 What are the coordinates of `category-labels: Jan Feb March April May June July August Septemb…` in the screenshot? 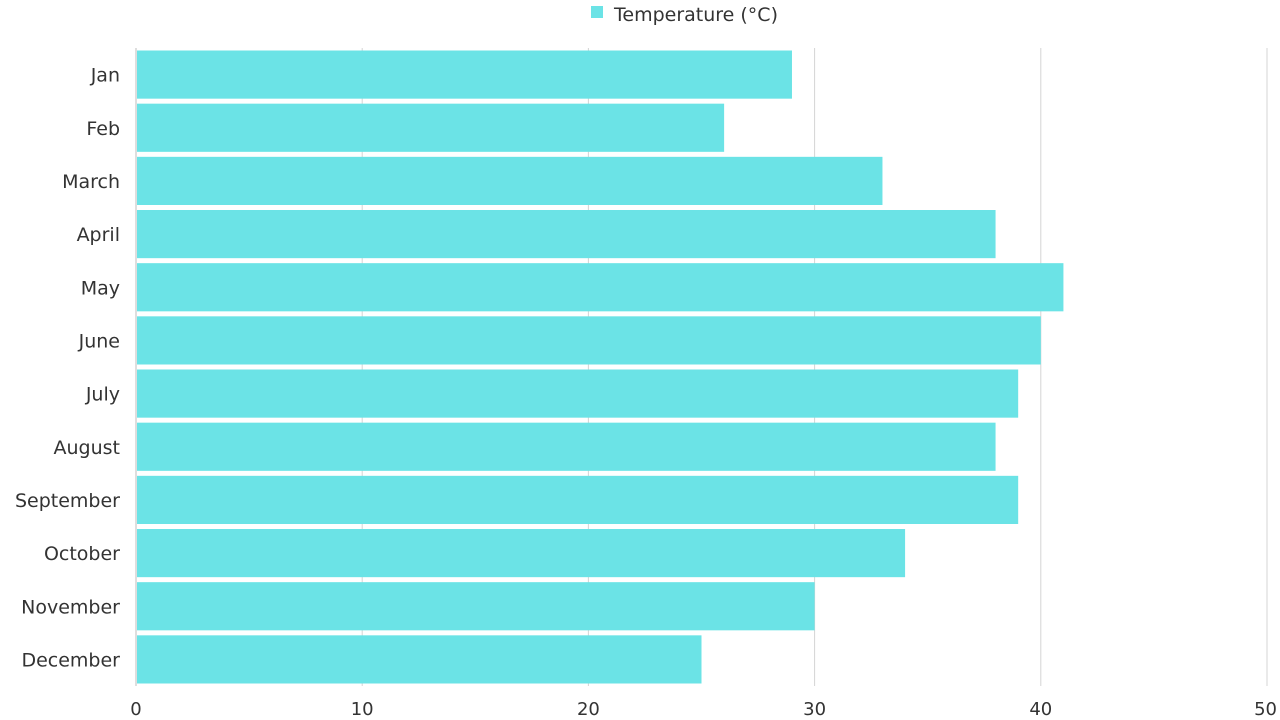 It's located at (67, 368).